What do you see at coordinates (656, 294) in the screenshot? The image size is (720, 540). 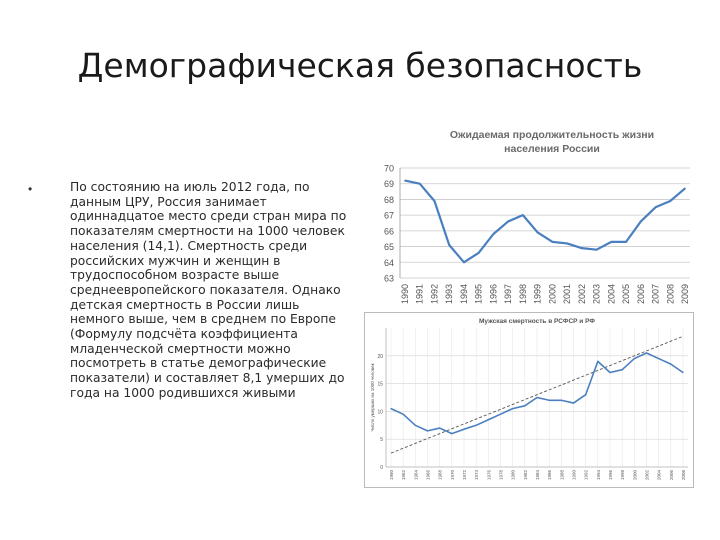 I see `x-tick-label: 2007` at bounding box center [656, 294].